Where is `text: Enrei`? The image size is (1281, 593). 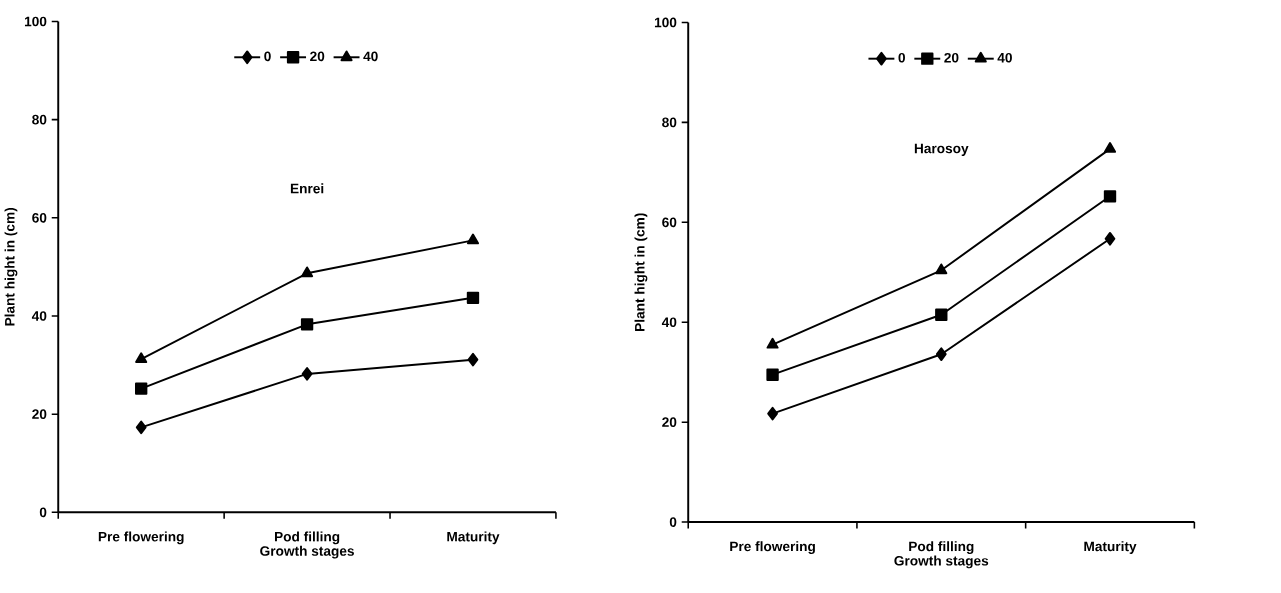 text: Enrei is located at coordinates (307, 188).